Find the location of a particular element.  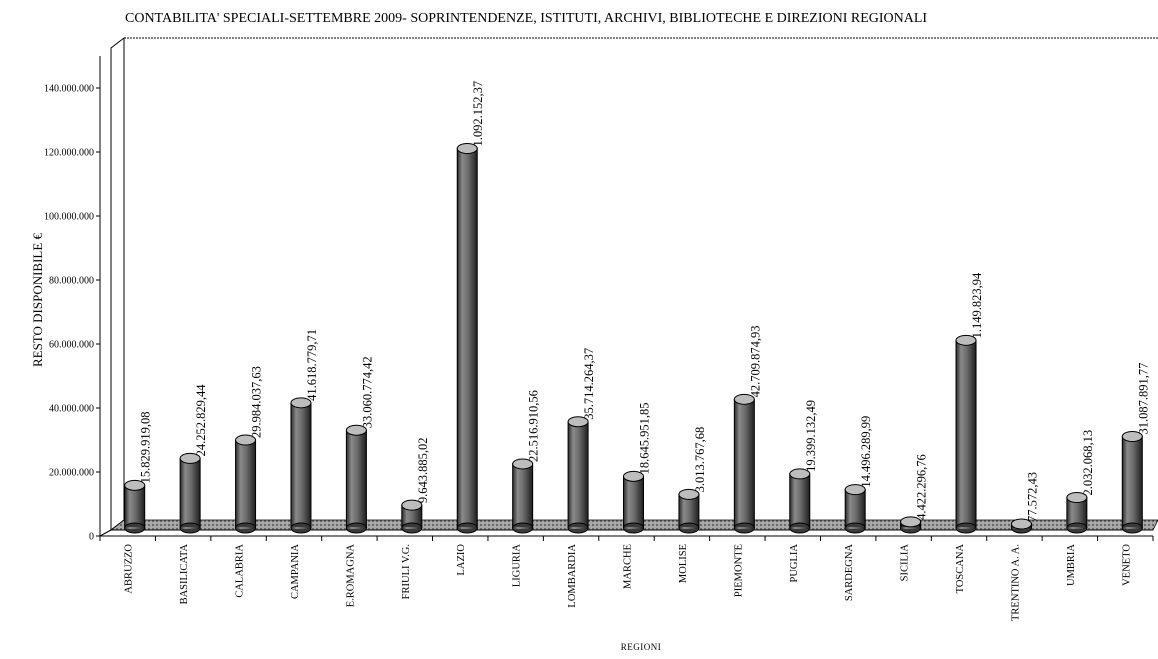

data-label: 19.399.132,49 is located at coordinates (811, 436).